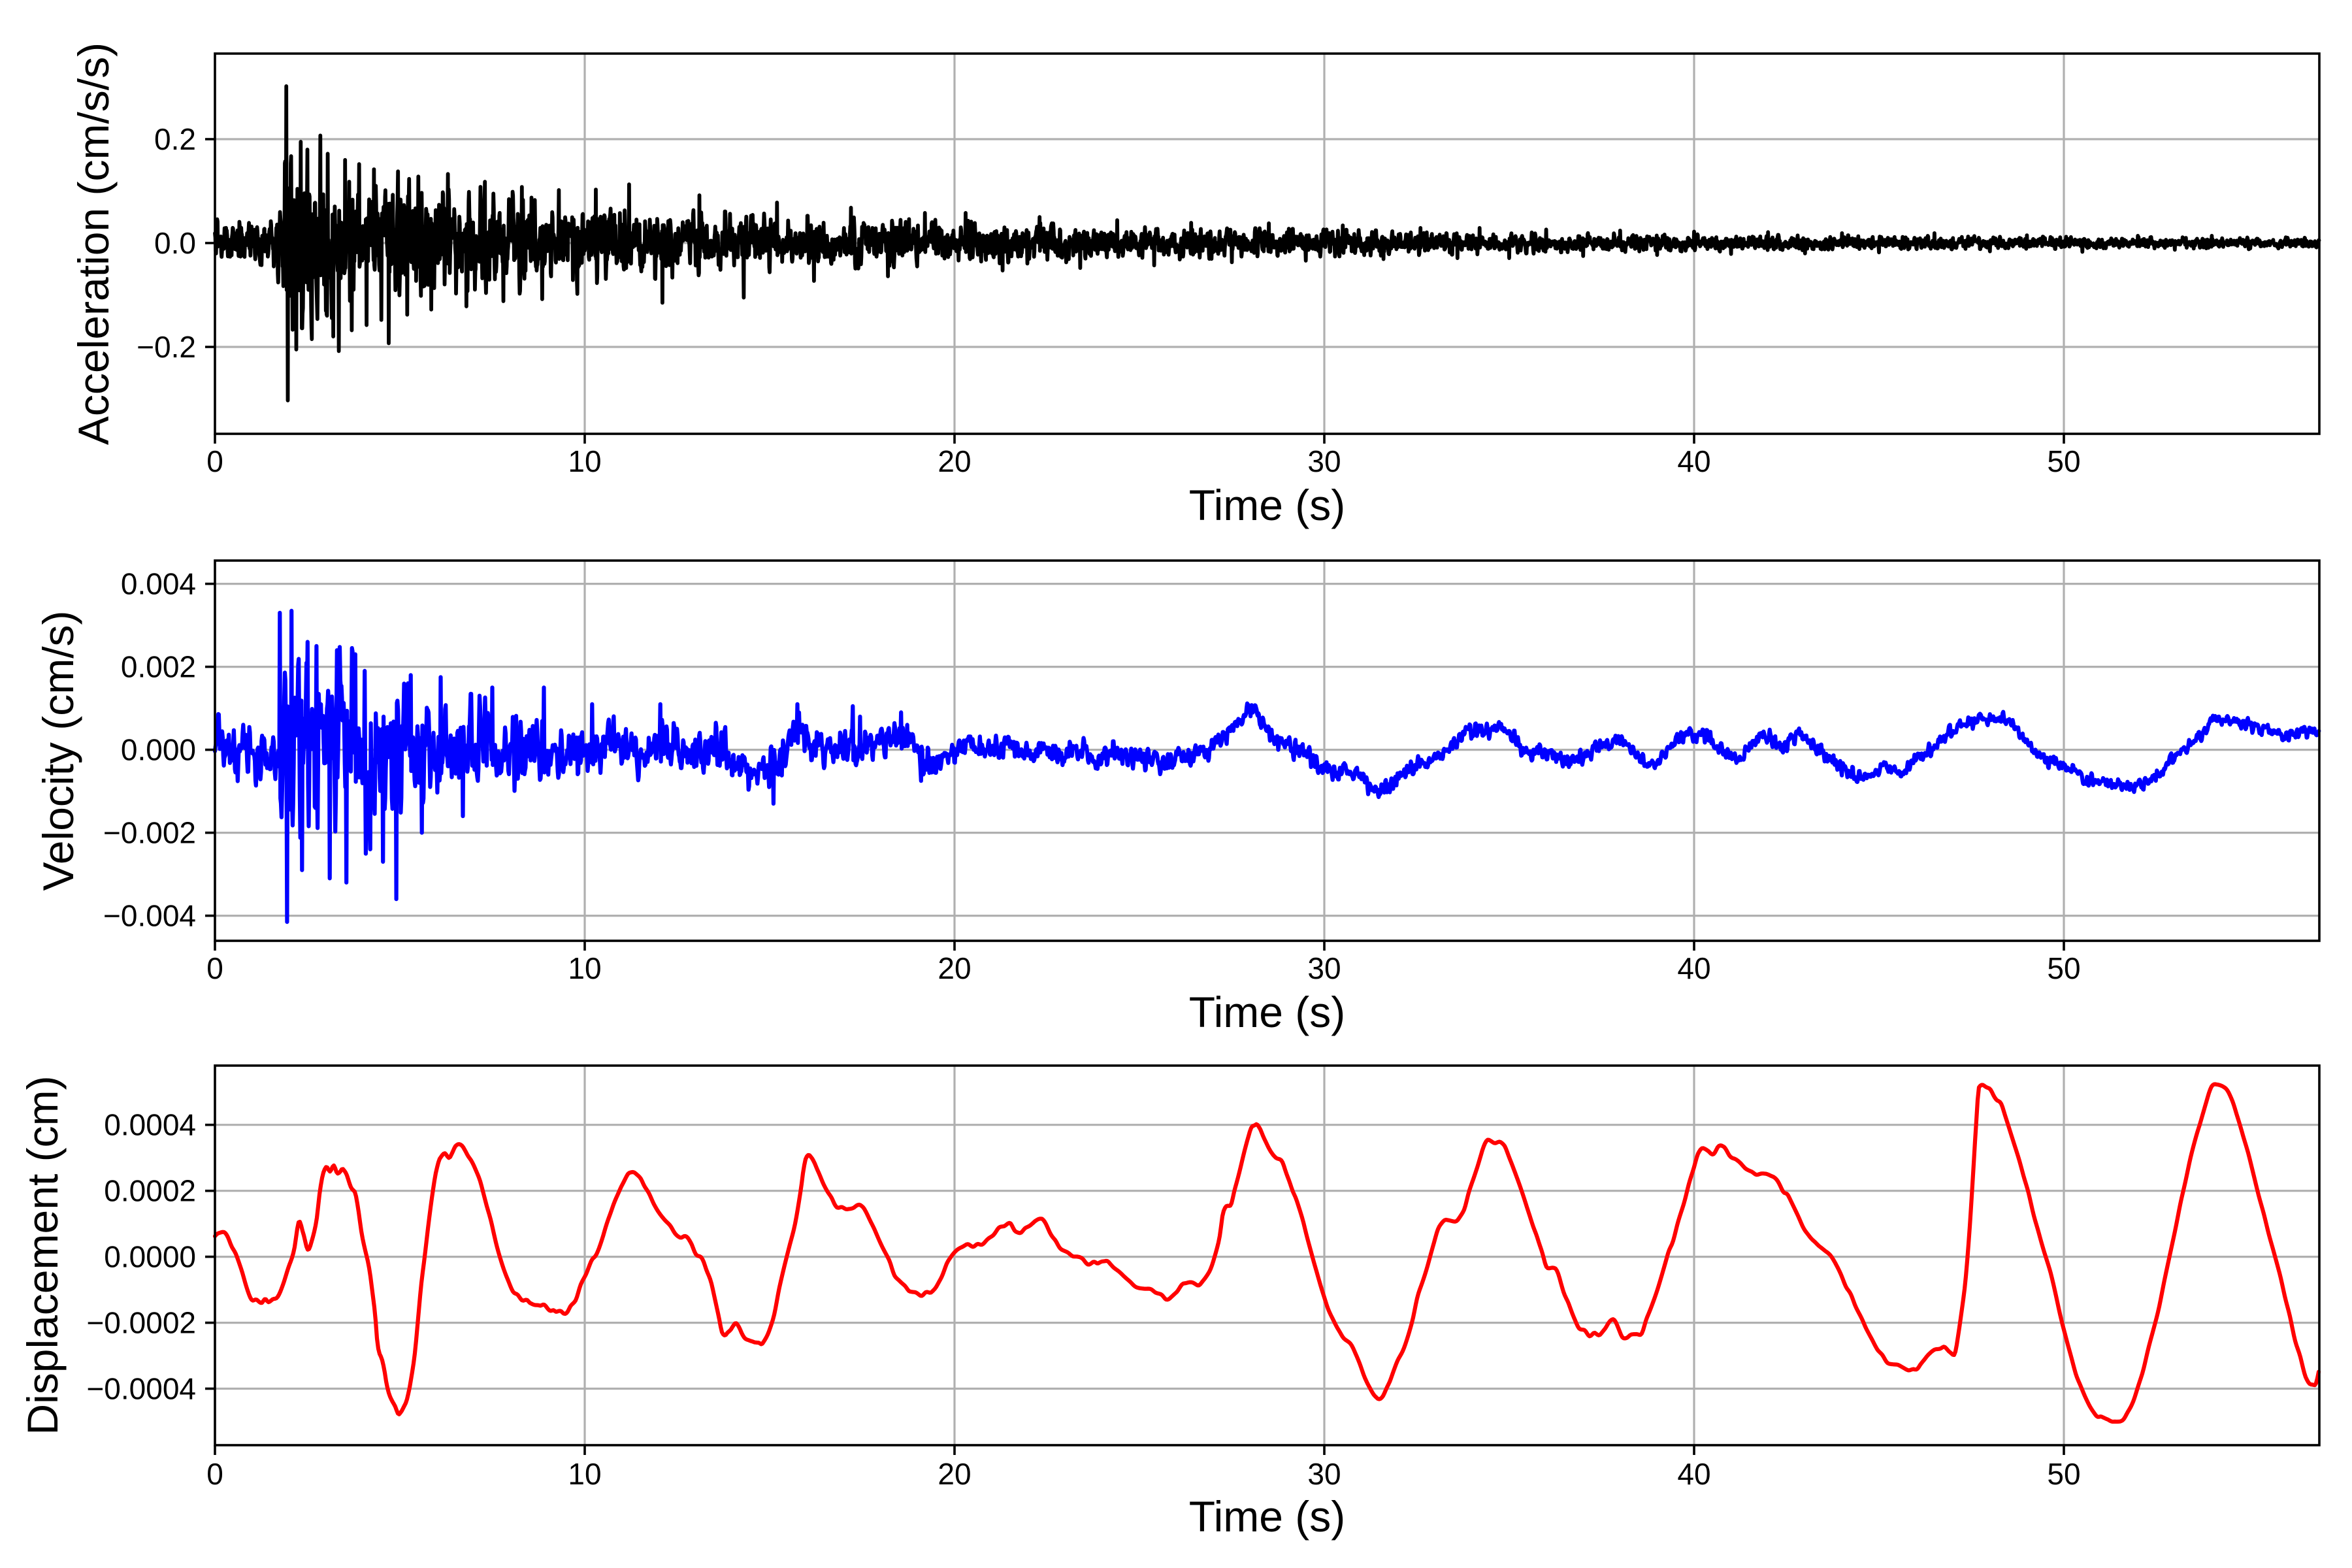  What do you see at coordinates (93, 243) in the screenshot?
I see `svg-text: Acceleration (cm/s/s)` at bounding box center [93, 243].